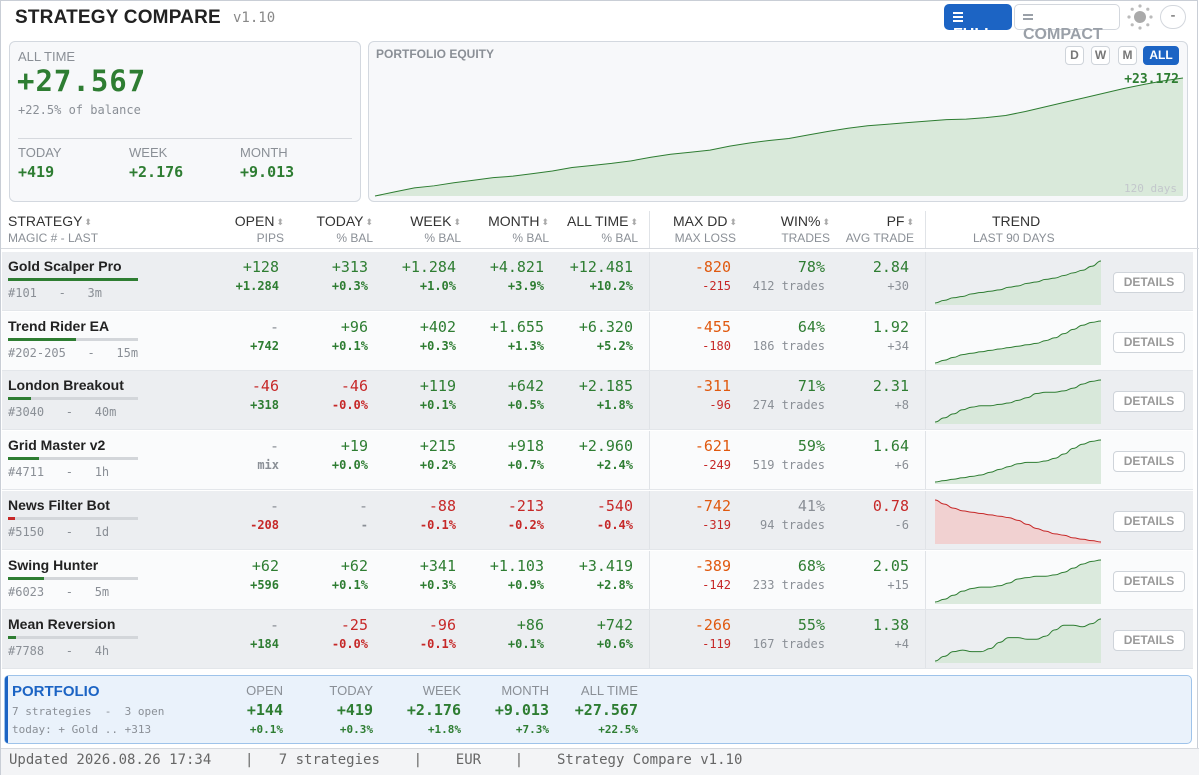 The width and height of the screenshot is (1200, 777). What do you see at coordinates (1100, 55) in the screenshot?
I see `range-w-button: W` at bounding box center [1100, 55].